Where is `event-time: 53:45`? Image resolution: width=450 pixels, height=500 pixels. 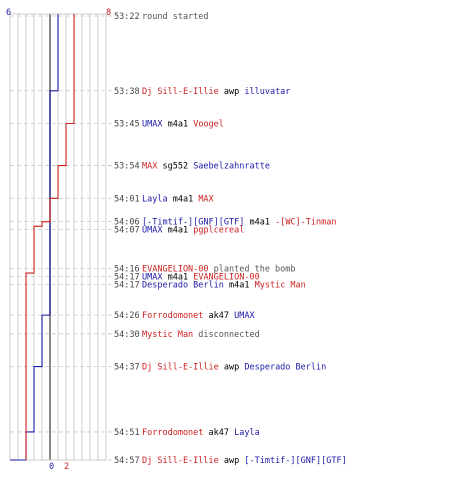
event-time: 53:45 is located at coordinates (127, 124).